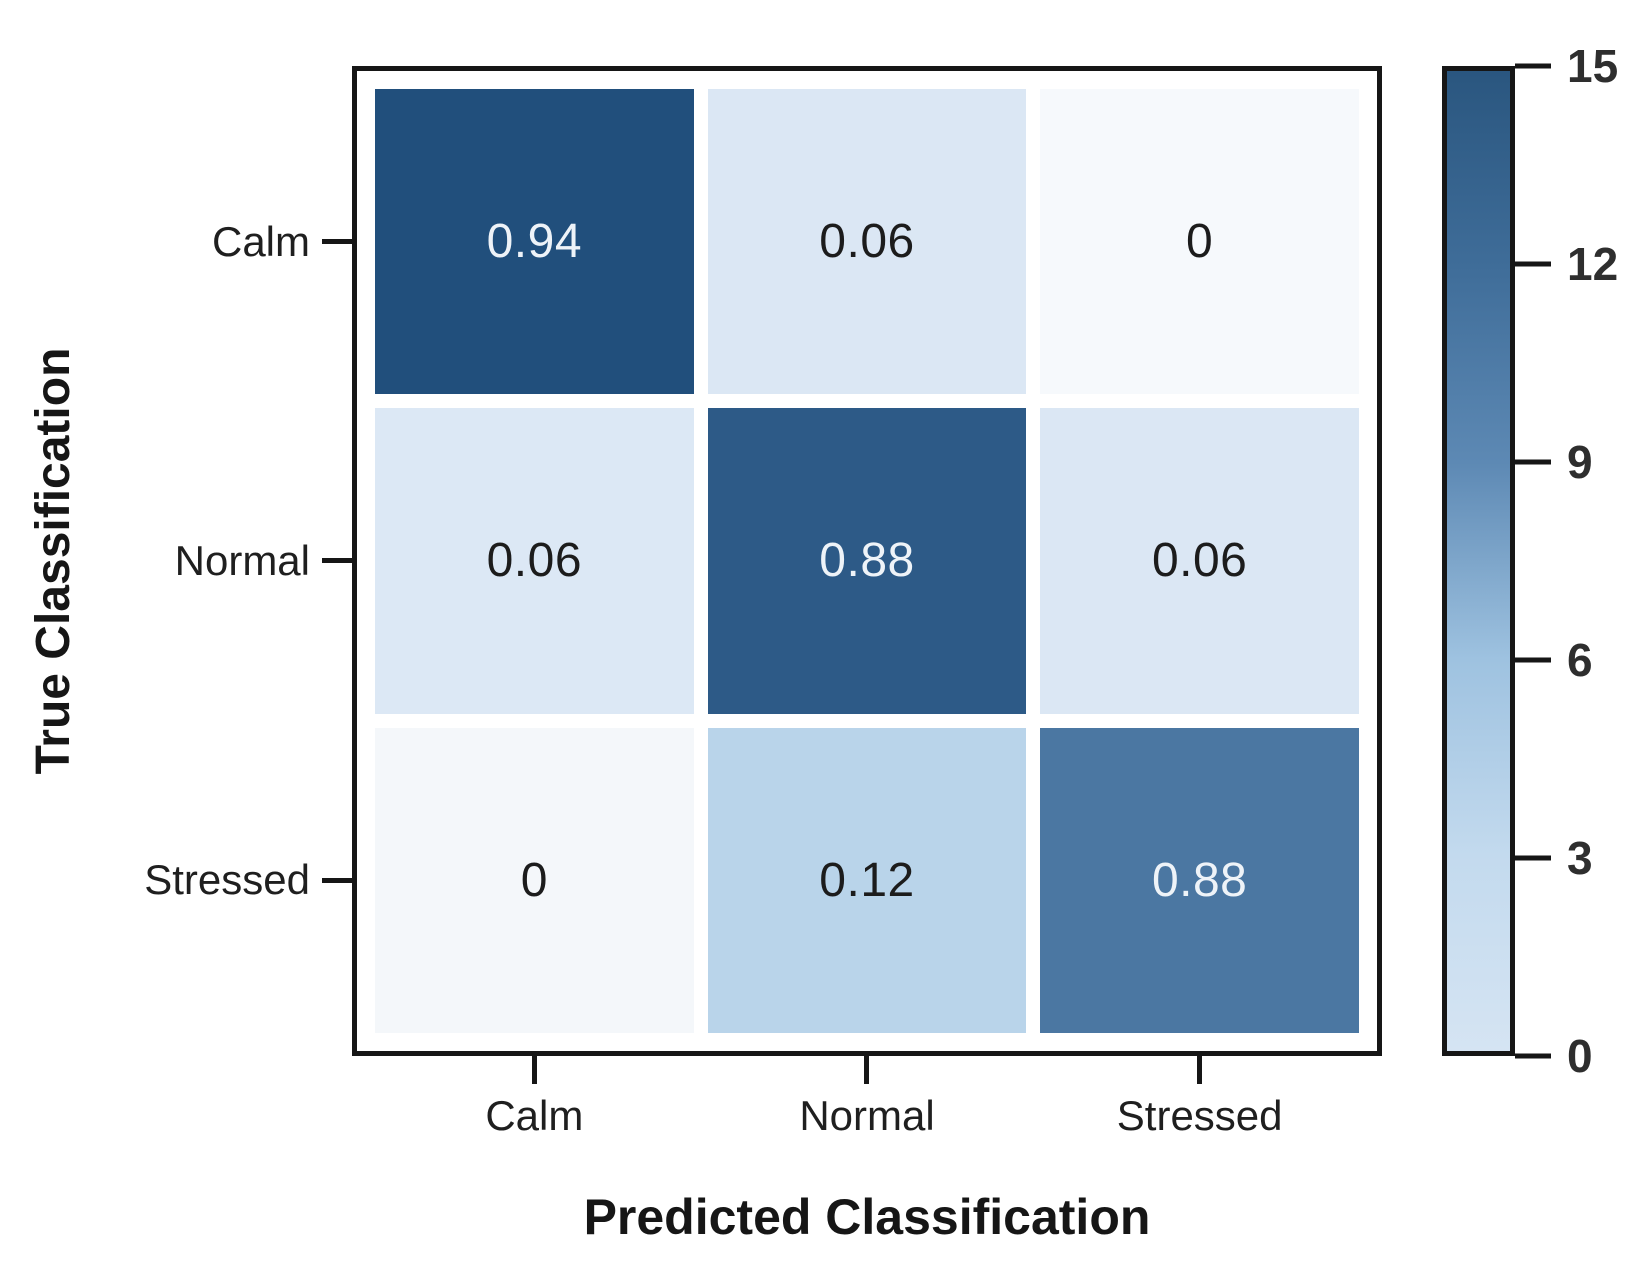 This screenshot has height=1286, width=1638. What do you see at coordinates (1580, 660) in the screenshot?
I see `colorbar-tick-label: 6` at bounding box center [1580, 660].